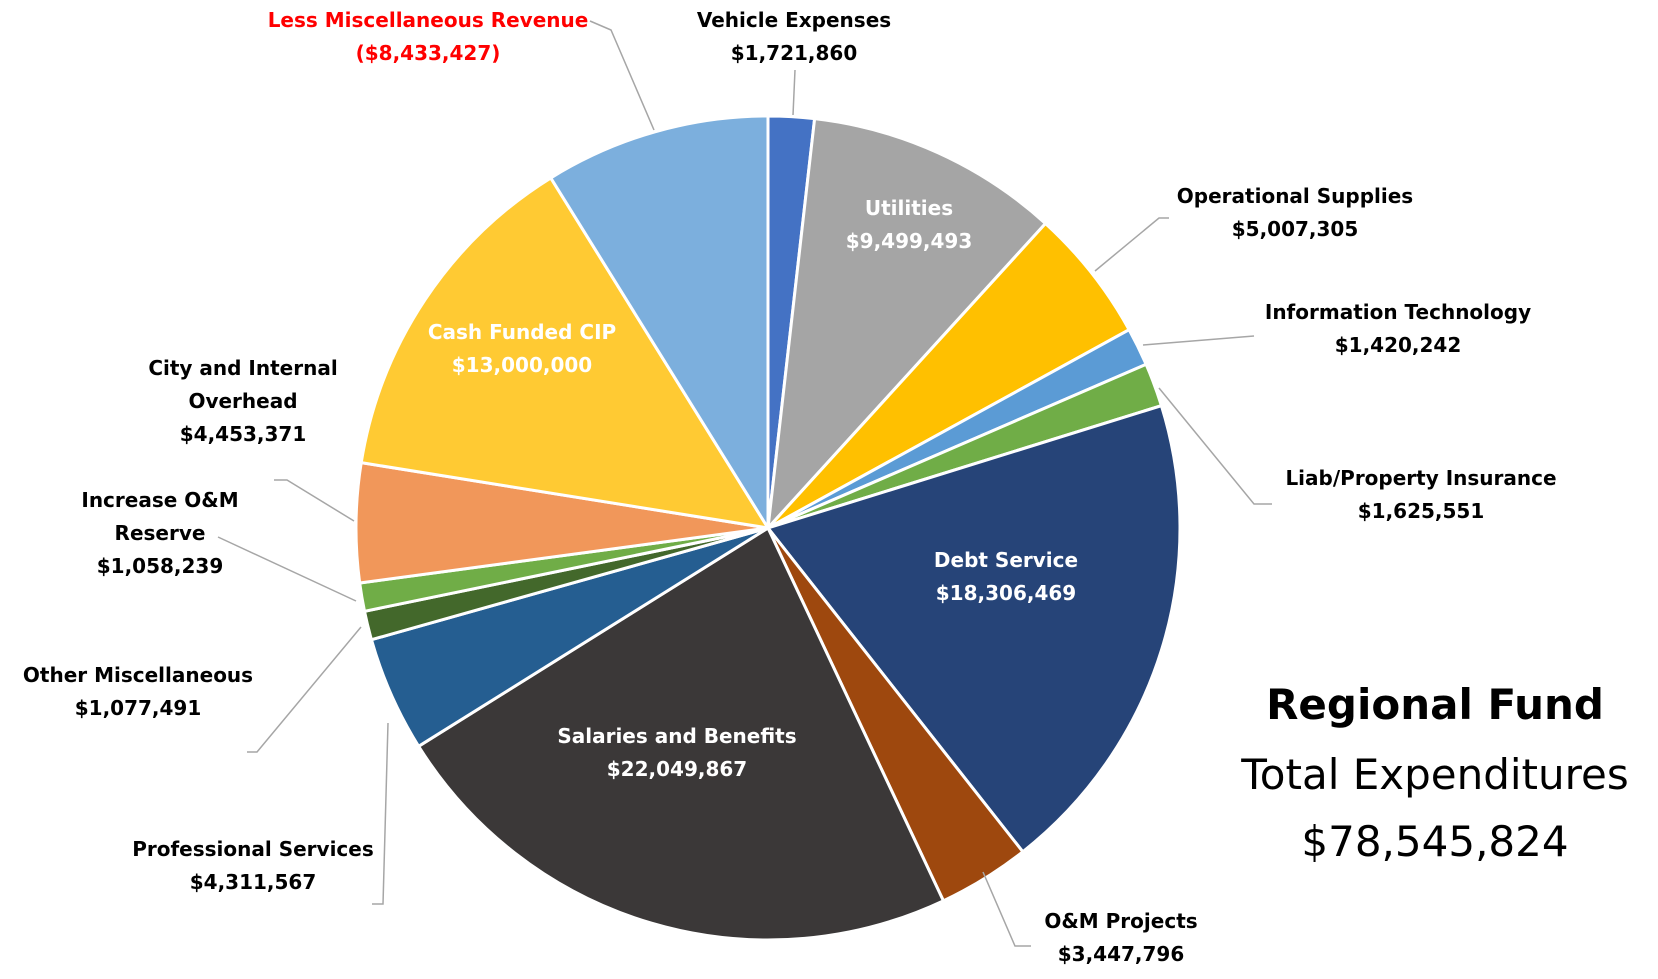  What do you see at coordinates (1421, 511) in the screenshot?
I see `value-label: $1,625,551` at bounding box center [1421, 511].